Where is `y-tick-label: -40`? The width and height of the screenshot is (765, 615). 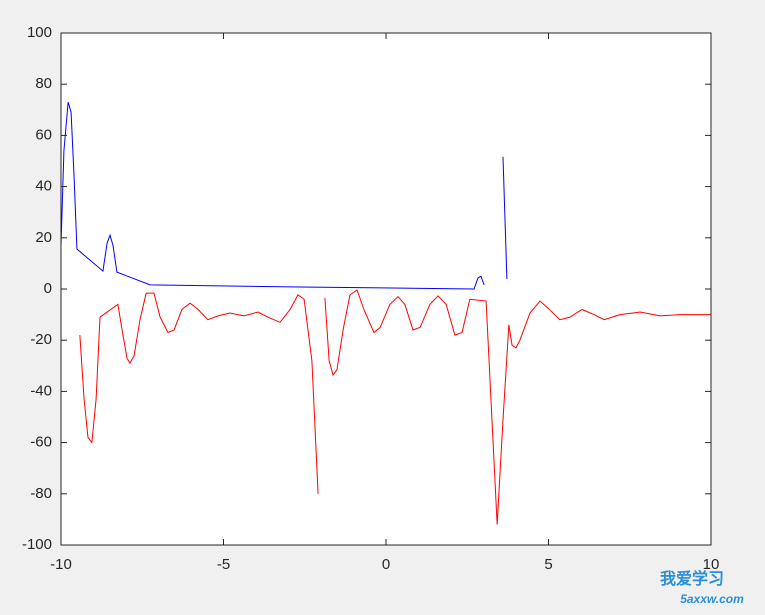
y-tick-label: -40 is located at coordinates (41, 390).